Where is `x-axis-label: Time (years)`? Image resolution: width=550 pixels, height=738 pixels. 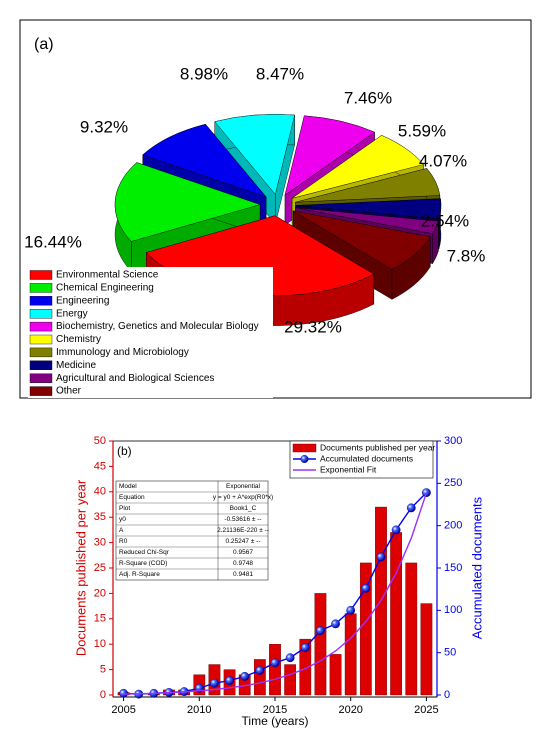
x-axis-label: Time (years) is located at coordinates (275, 721).